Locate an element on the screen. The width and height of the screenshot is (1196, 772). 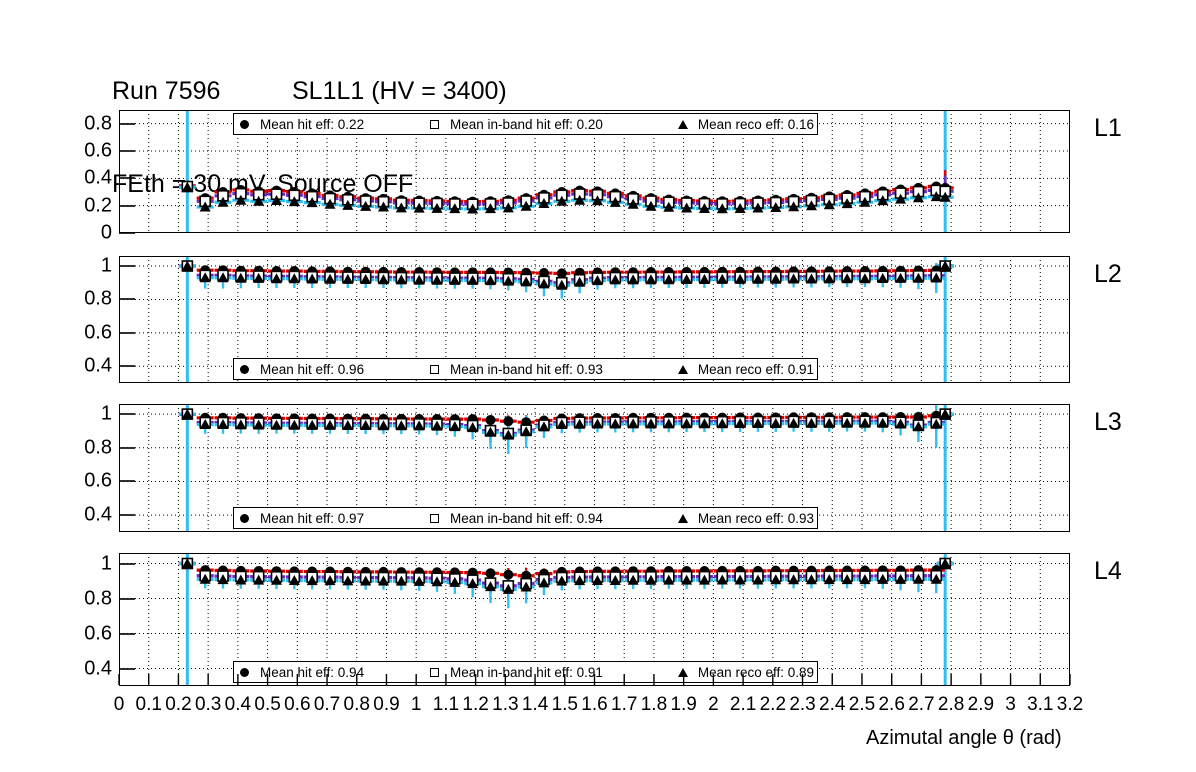
run-label: Run 7596 is located at coordinates (166, 91).